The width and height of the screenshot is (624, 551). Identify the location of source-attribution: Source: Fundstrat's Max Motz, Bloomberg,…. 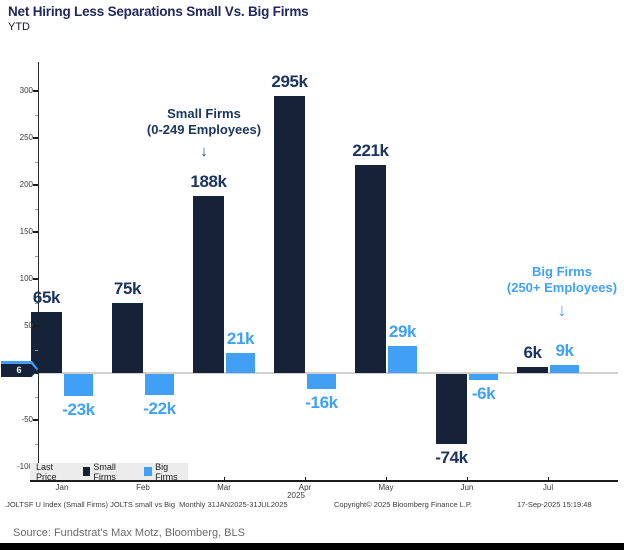
(129, 533).